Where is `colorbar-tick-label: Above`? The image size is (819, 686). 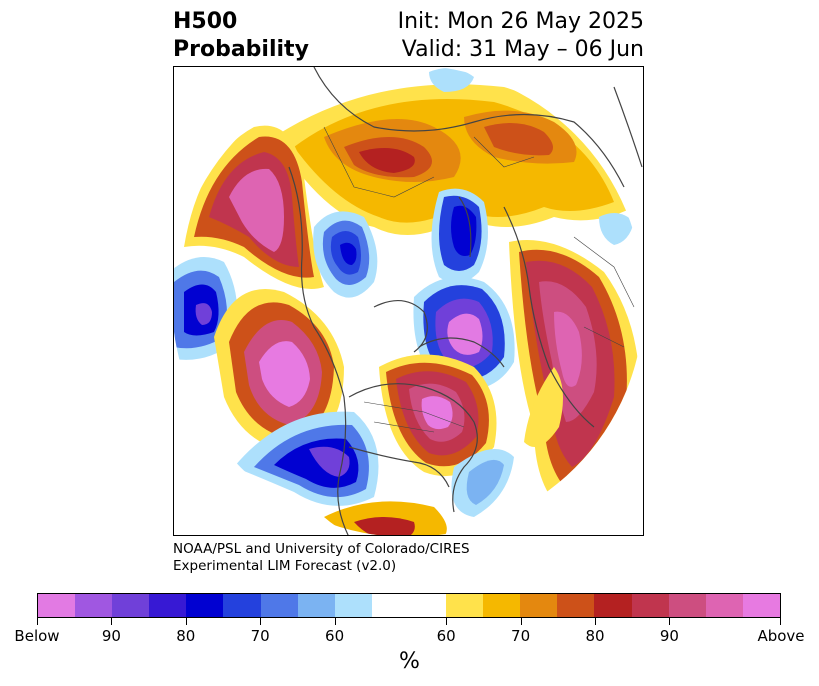
colorbar-tick-label: Above is located at coordinates (781, 636).